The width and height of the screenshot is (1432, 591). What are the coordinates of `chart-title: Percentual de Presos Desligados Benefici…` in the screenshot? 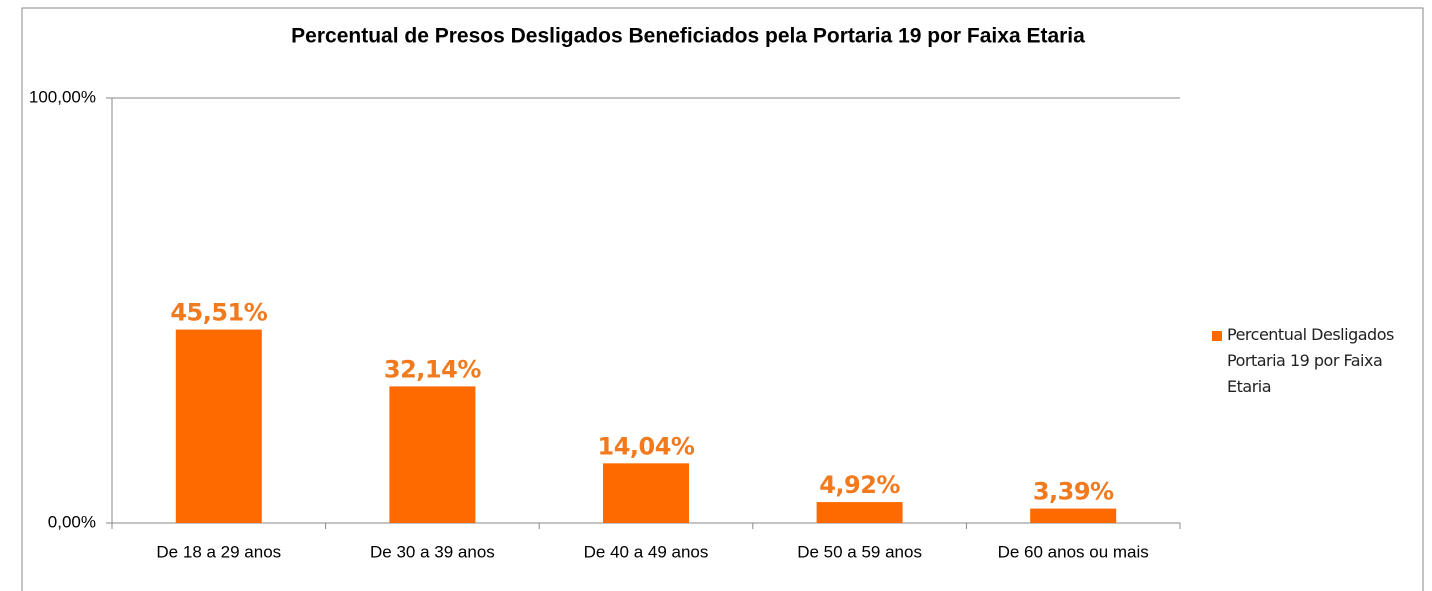 It's located at (688, 36).